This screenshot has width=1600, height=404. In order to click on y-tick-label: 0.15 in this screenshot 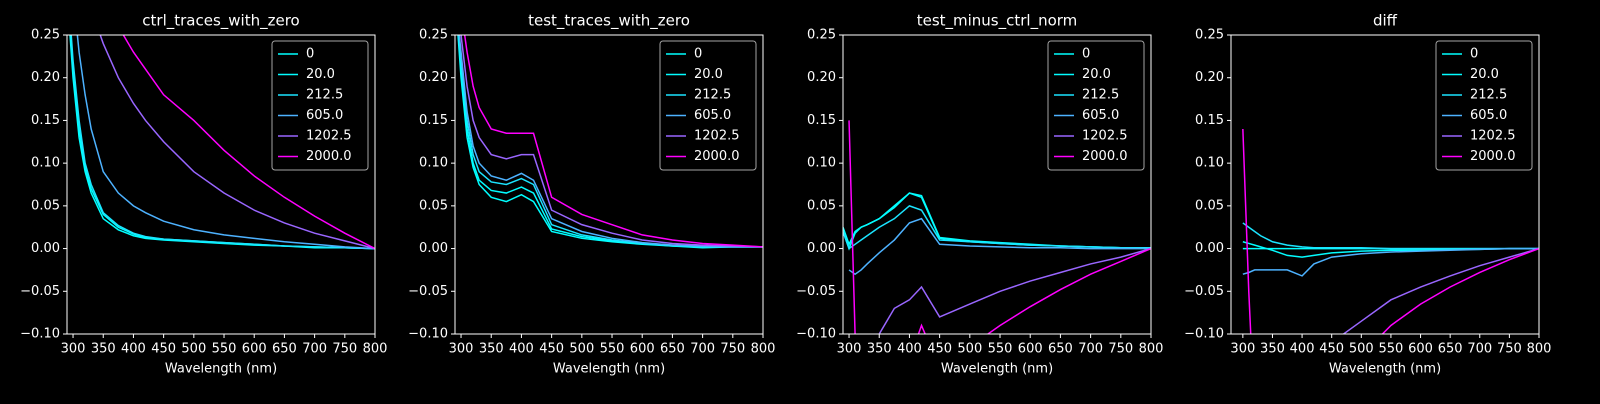, I will do `click(821, 120)`.